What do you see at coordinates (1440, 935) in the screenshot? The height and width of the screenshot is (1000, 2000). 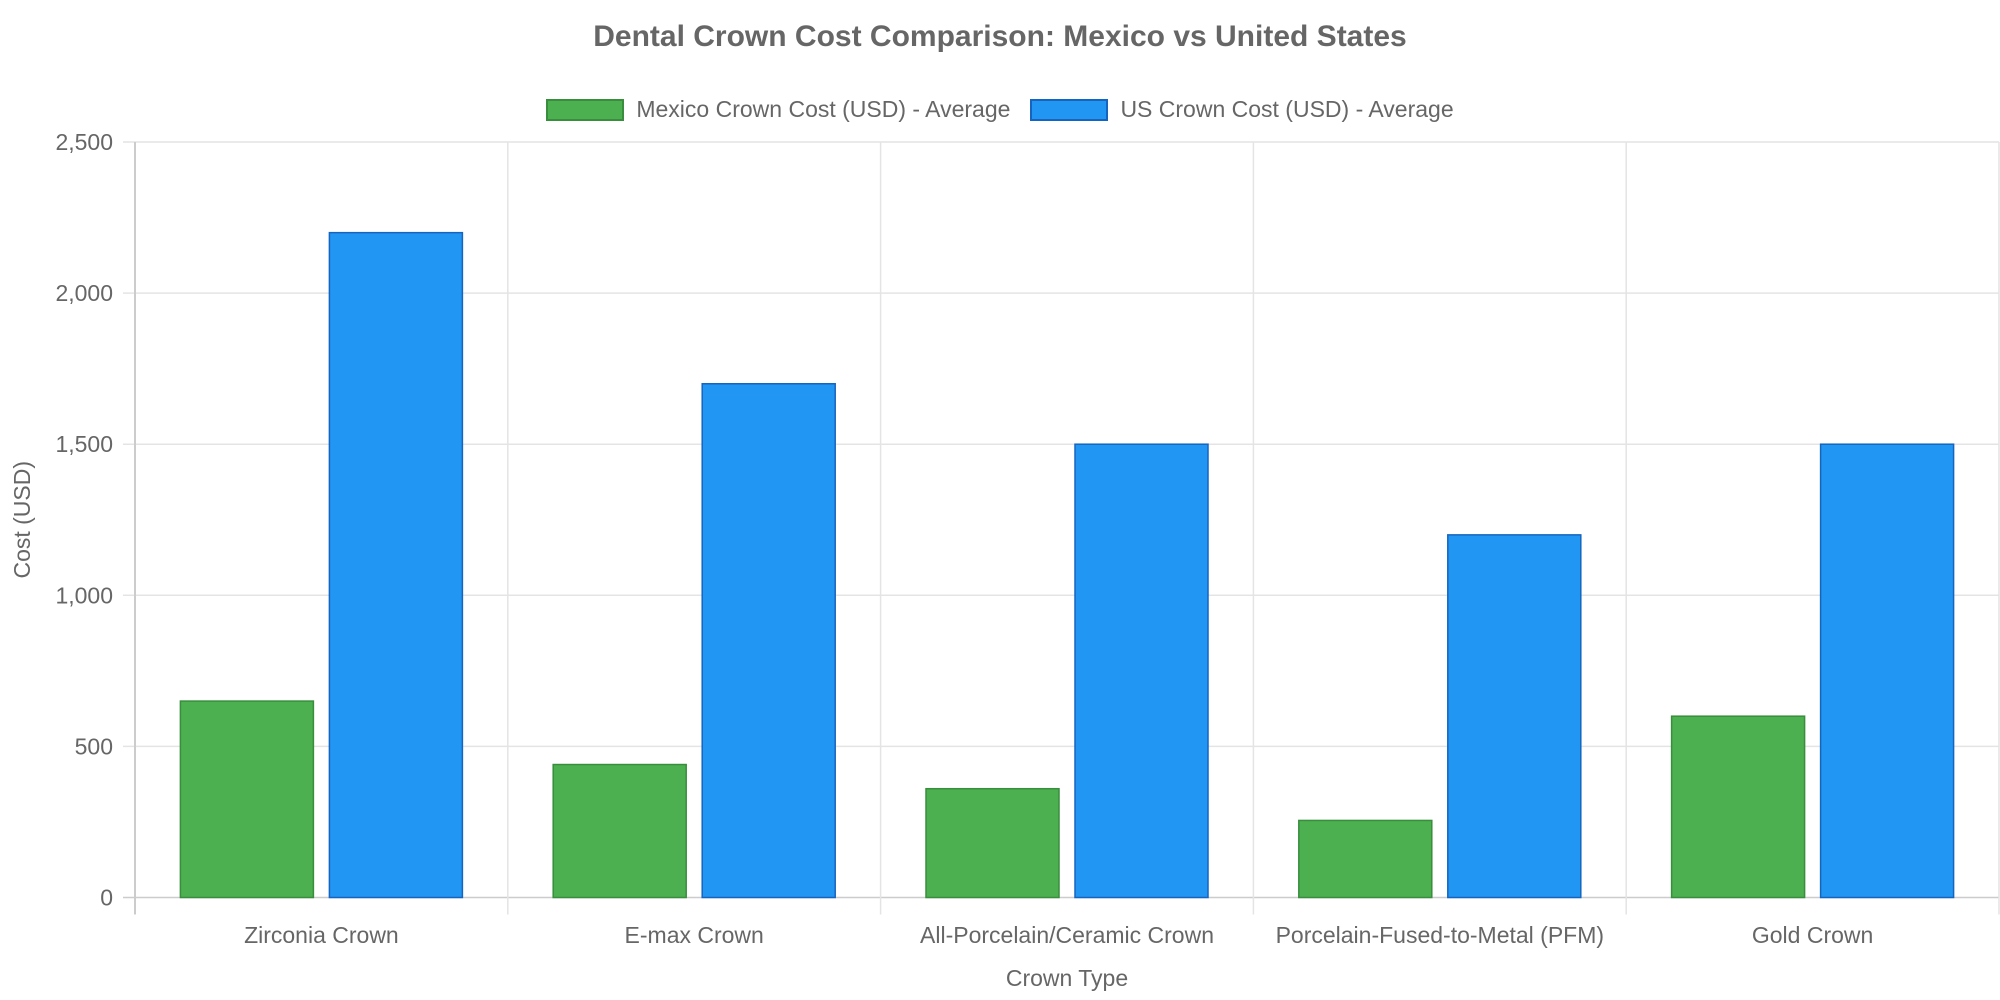 I see `x-tick-label: Porcelain-Fused-to-Metal (PFM)` at bounding box center [1440, 935].